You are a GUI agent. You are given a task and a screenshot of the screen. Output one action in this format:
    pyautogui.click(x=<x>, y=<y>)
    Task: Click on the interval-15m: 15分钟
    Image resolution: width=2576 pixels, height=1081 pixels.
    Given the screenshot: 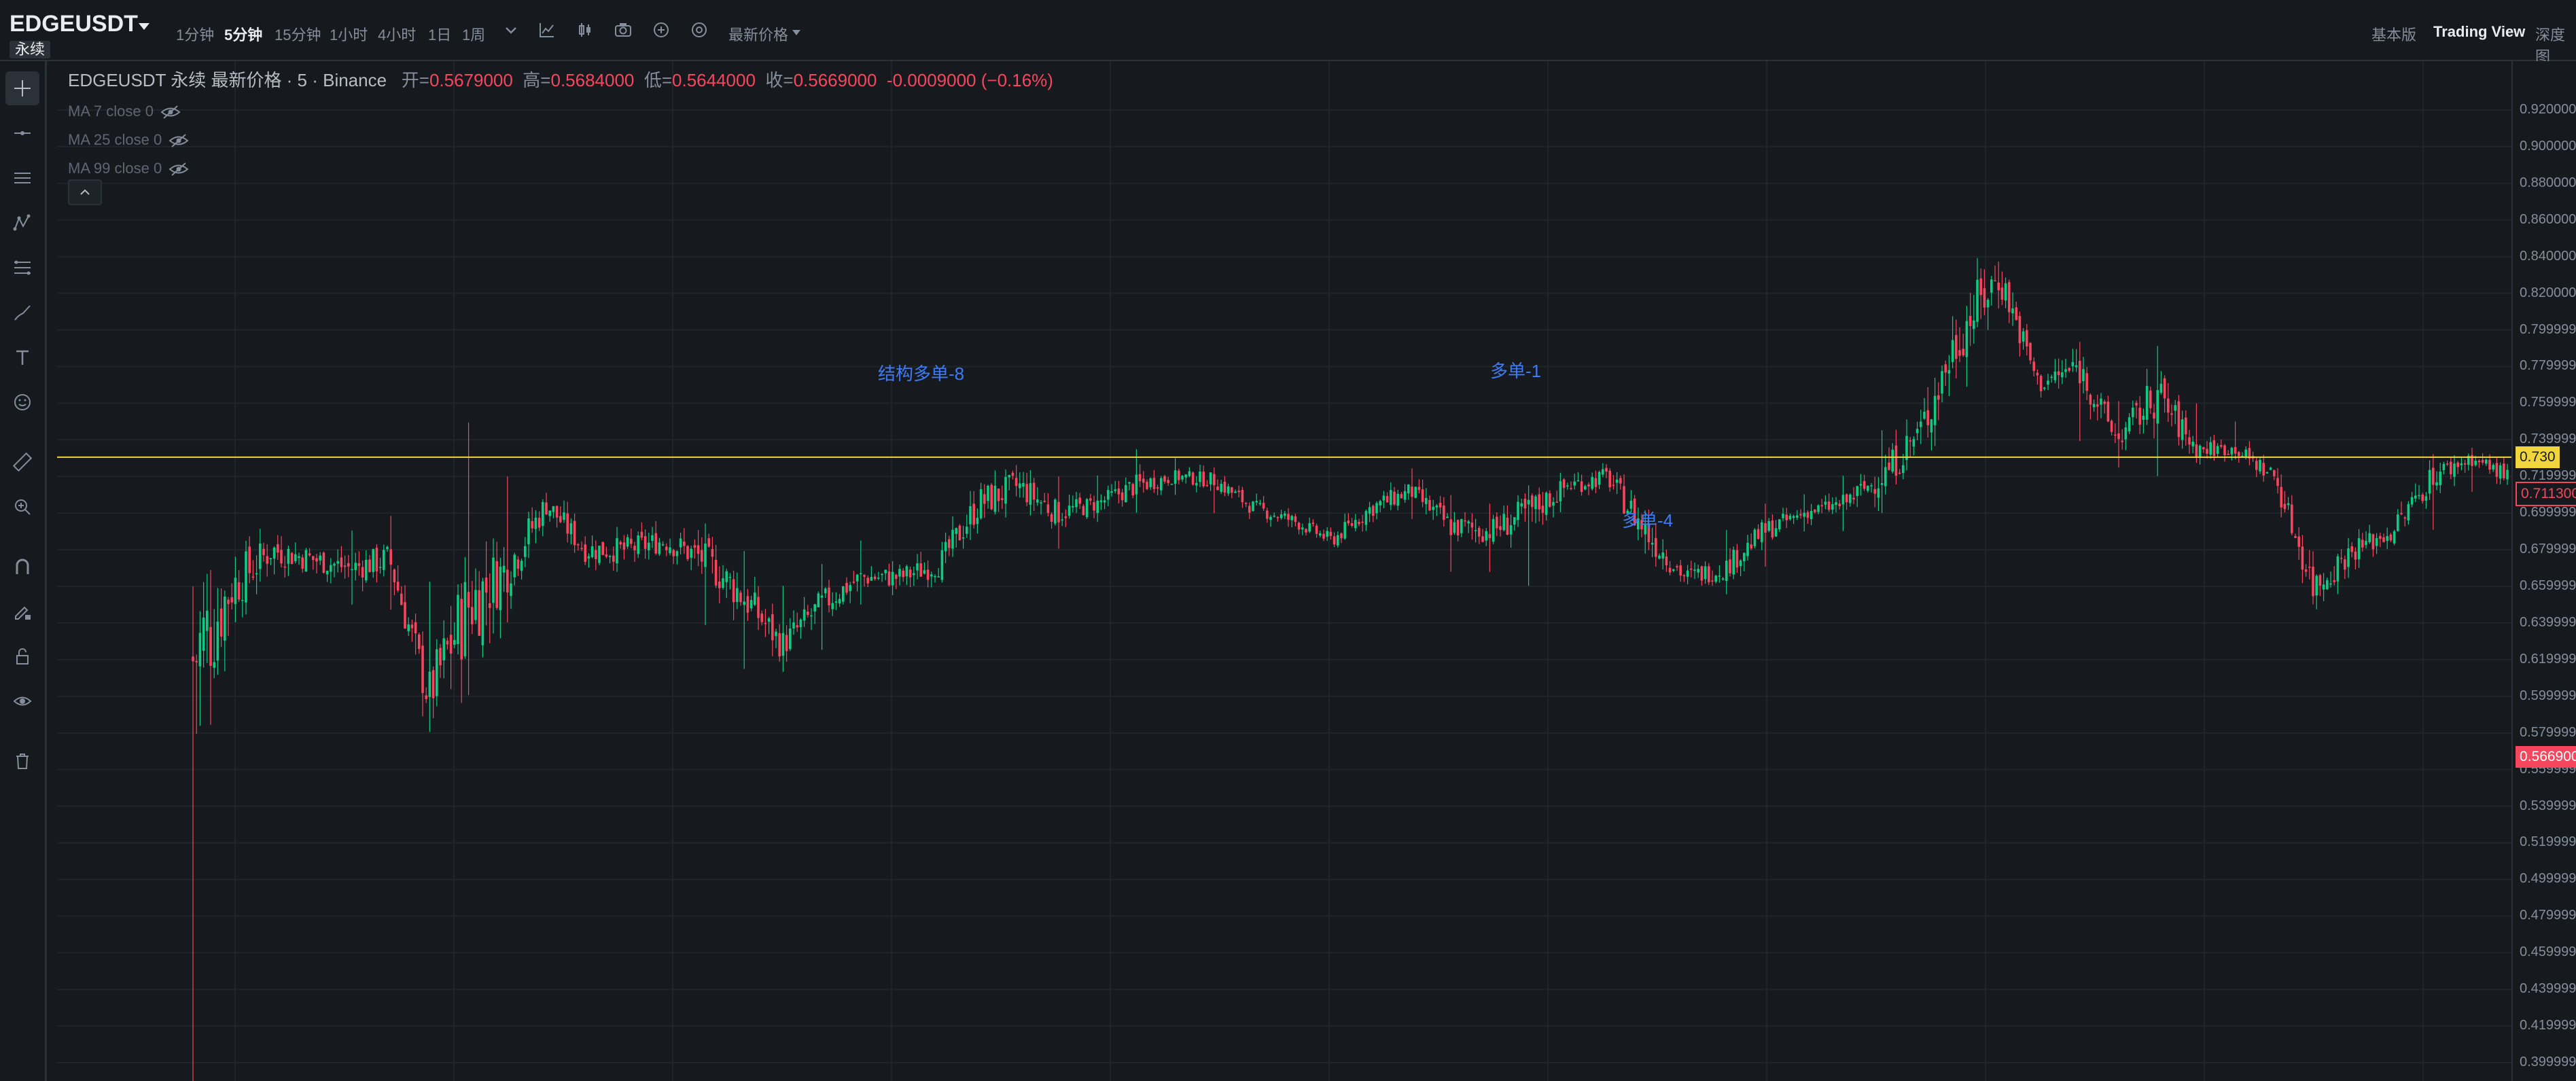 What is the action you would take?
    pyautogui.click(x=298, y=34)
    